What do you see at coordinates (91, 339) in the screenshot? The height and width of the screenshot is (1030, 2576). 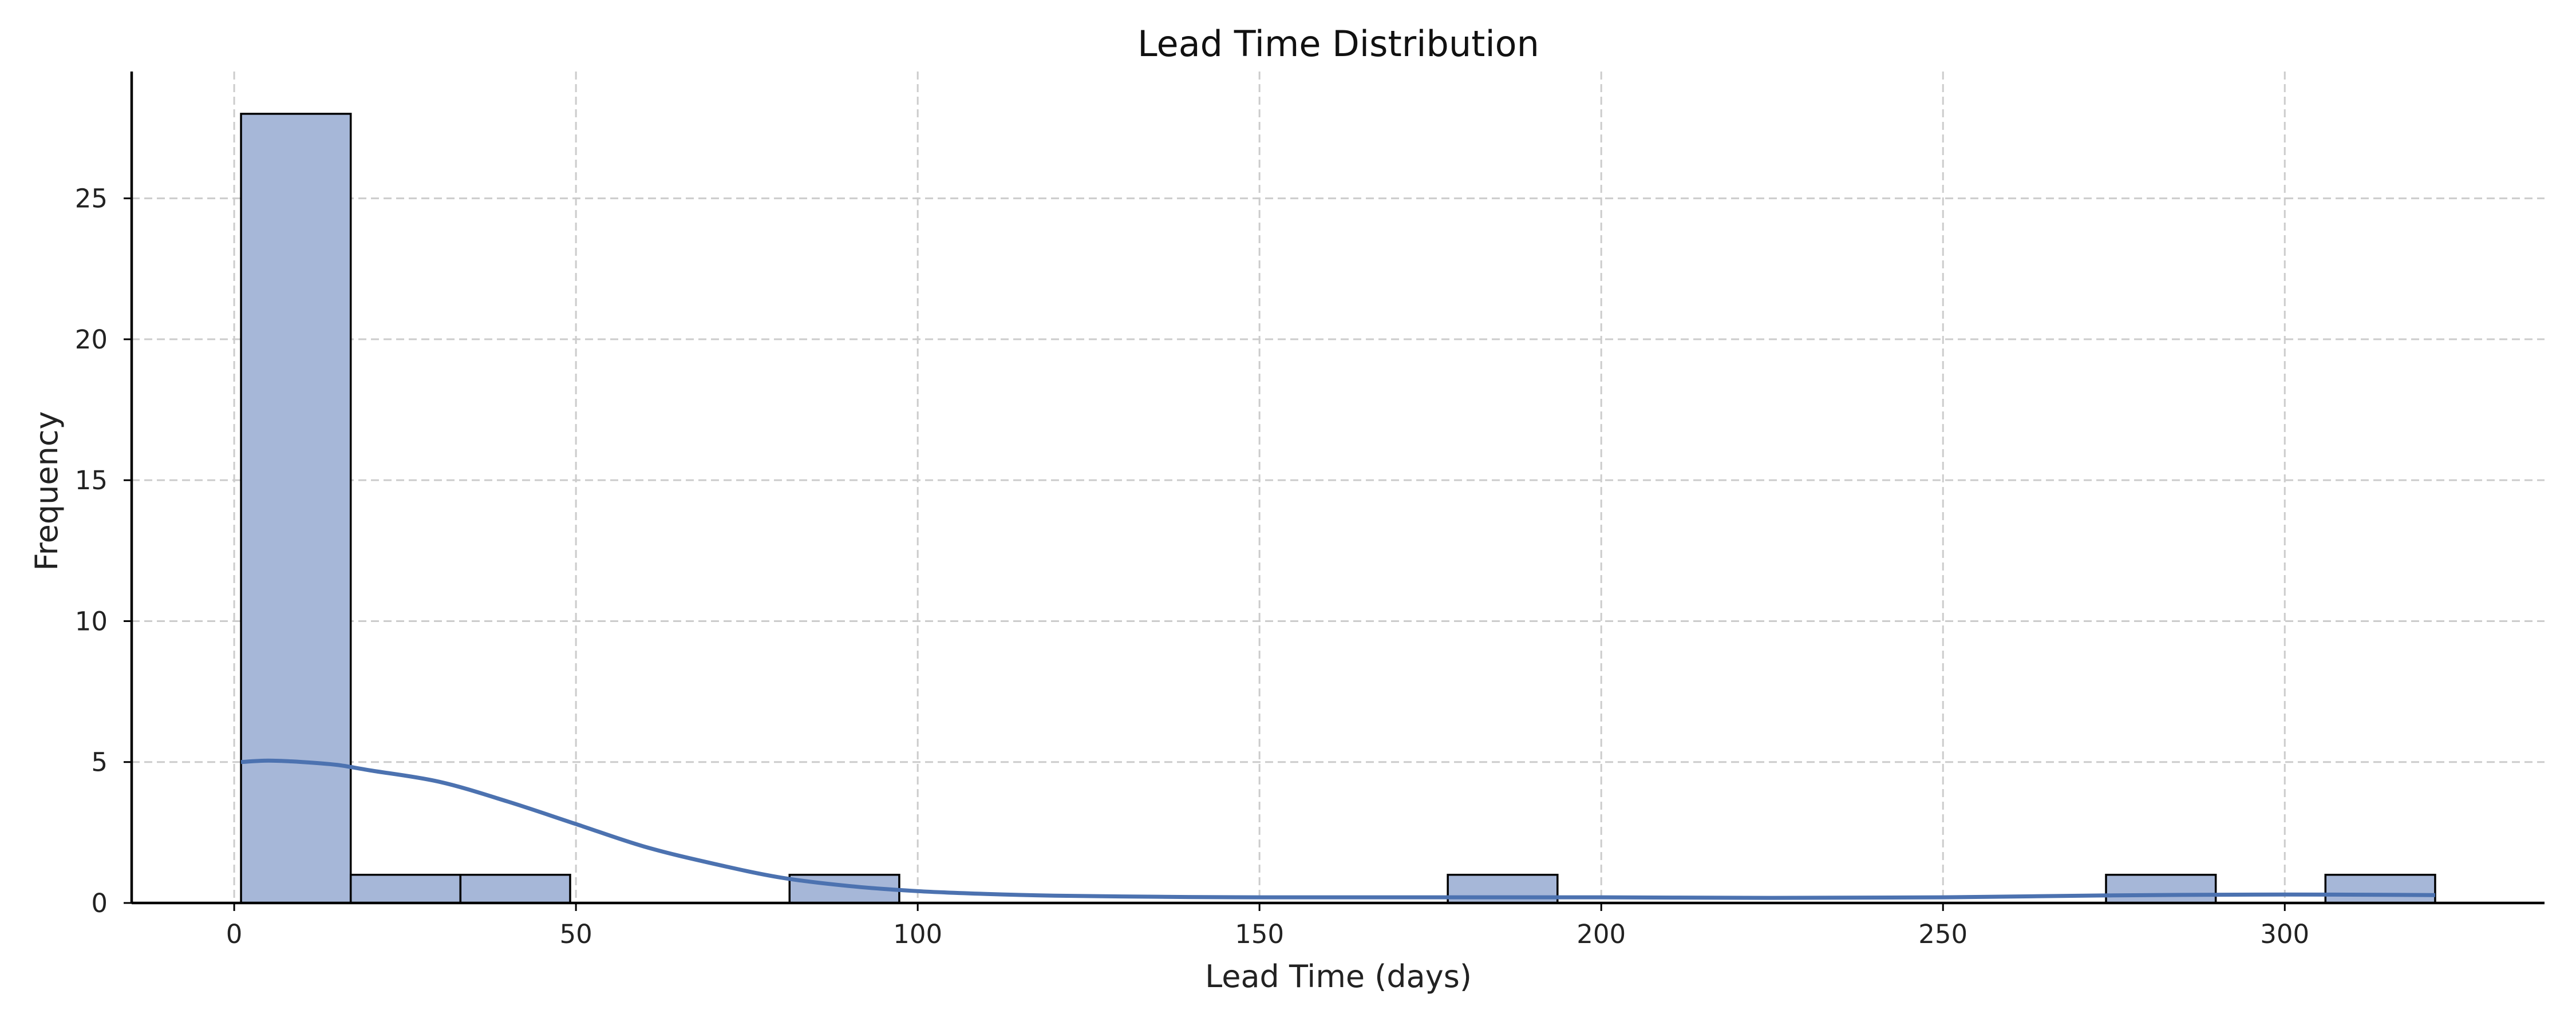 I see `y-tick-label: 20` at bounding box center [91, 339].